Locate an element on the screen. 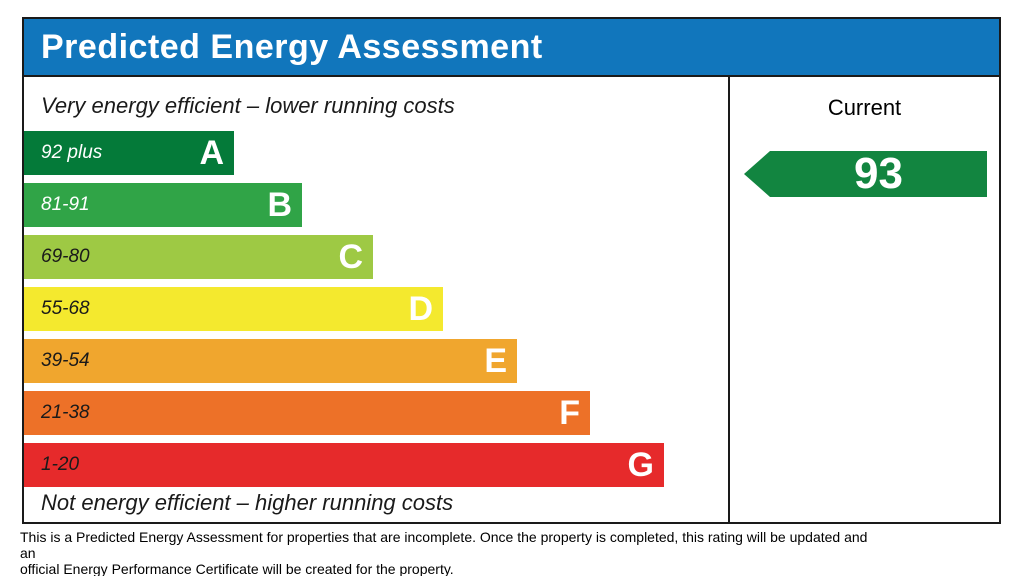 The width and height of the screenshot is (1024, 576). current-column-header: Current is located at coordinates (864, 107).